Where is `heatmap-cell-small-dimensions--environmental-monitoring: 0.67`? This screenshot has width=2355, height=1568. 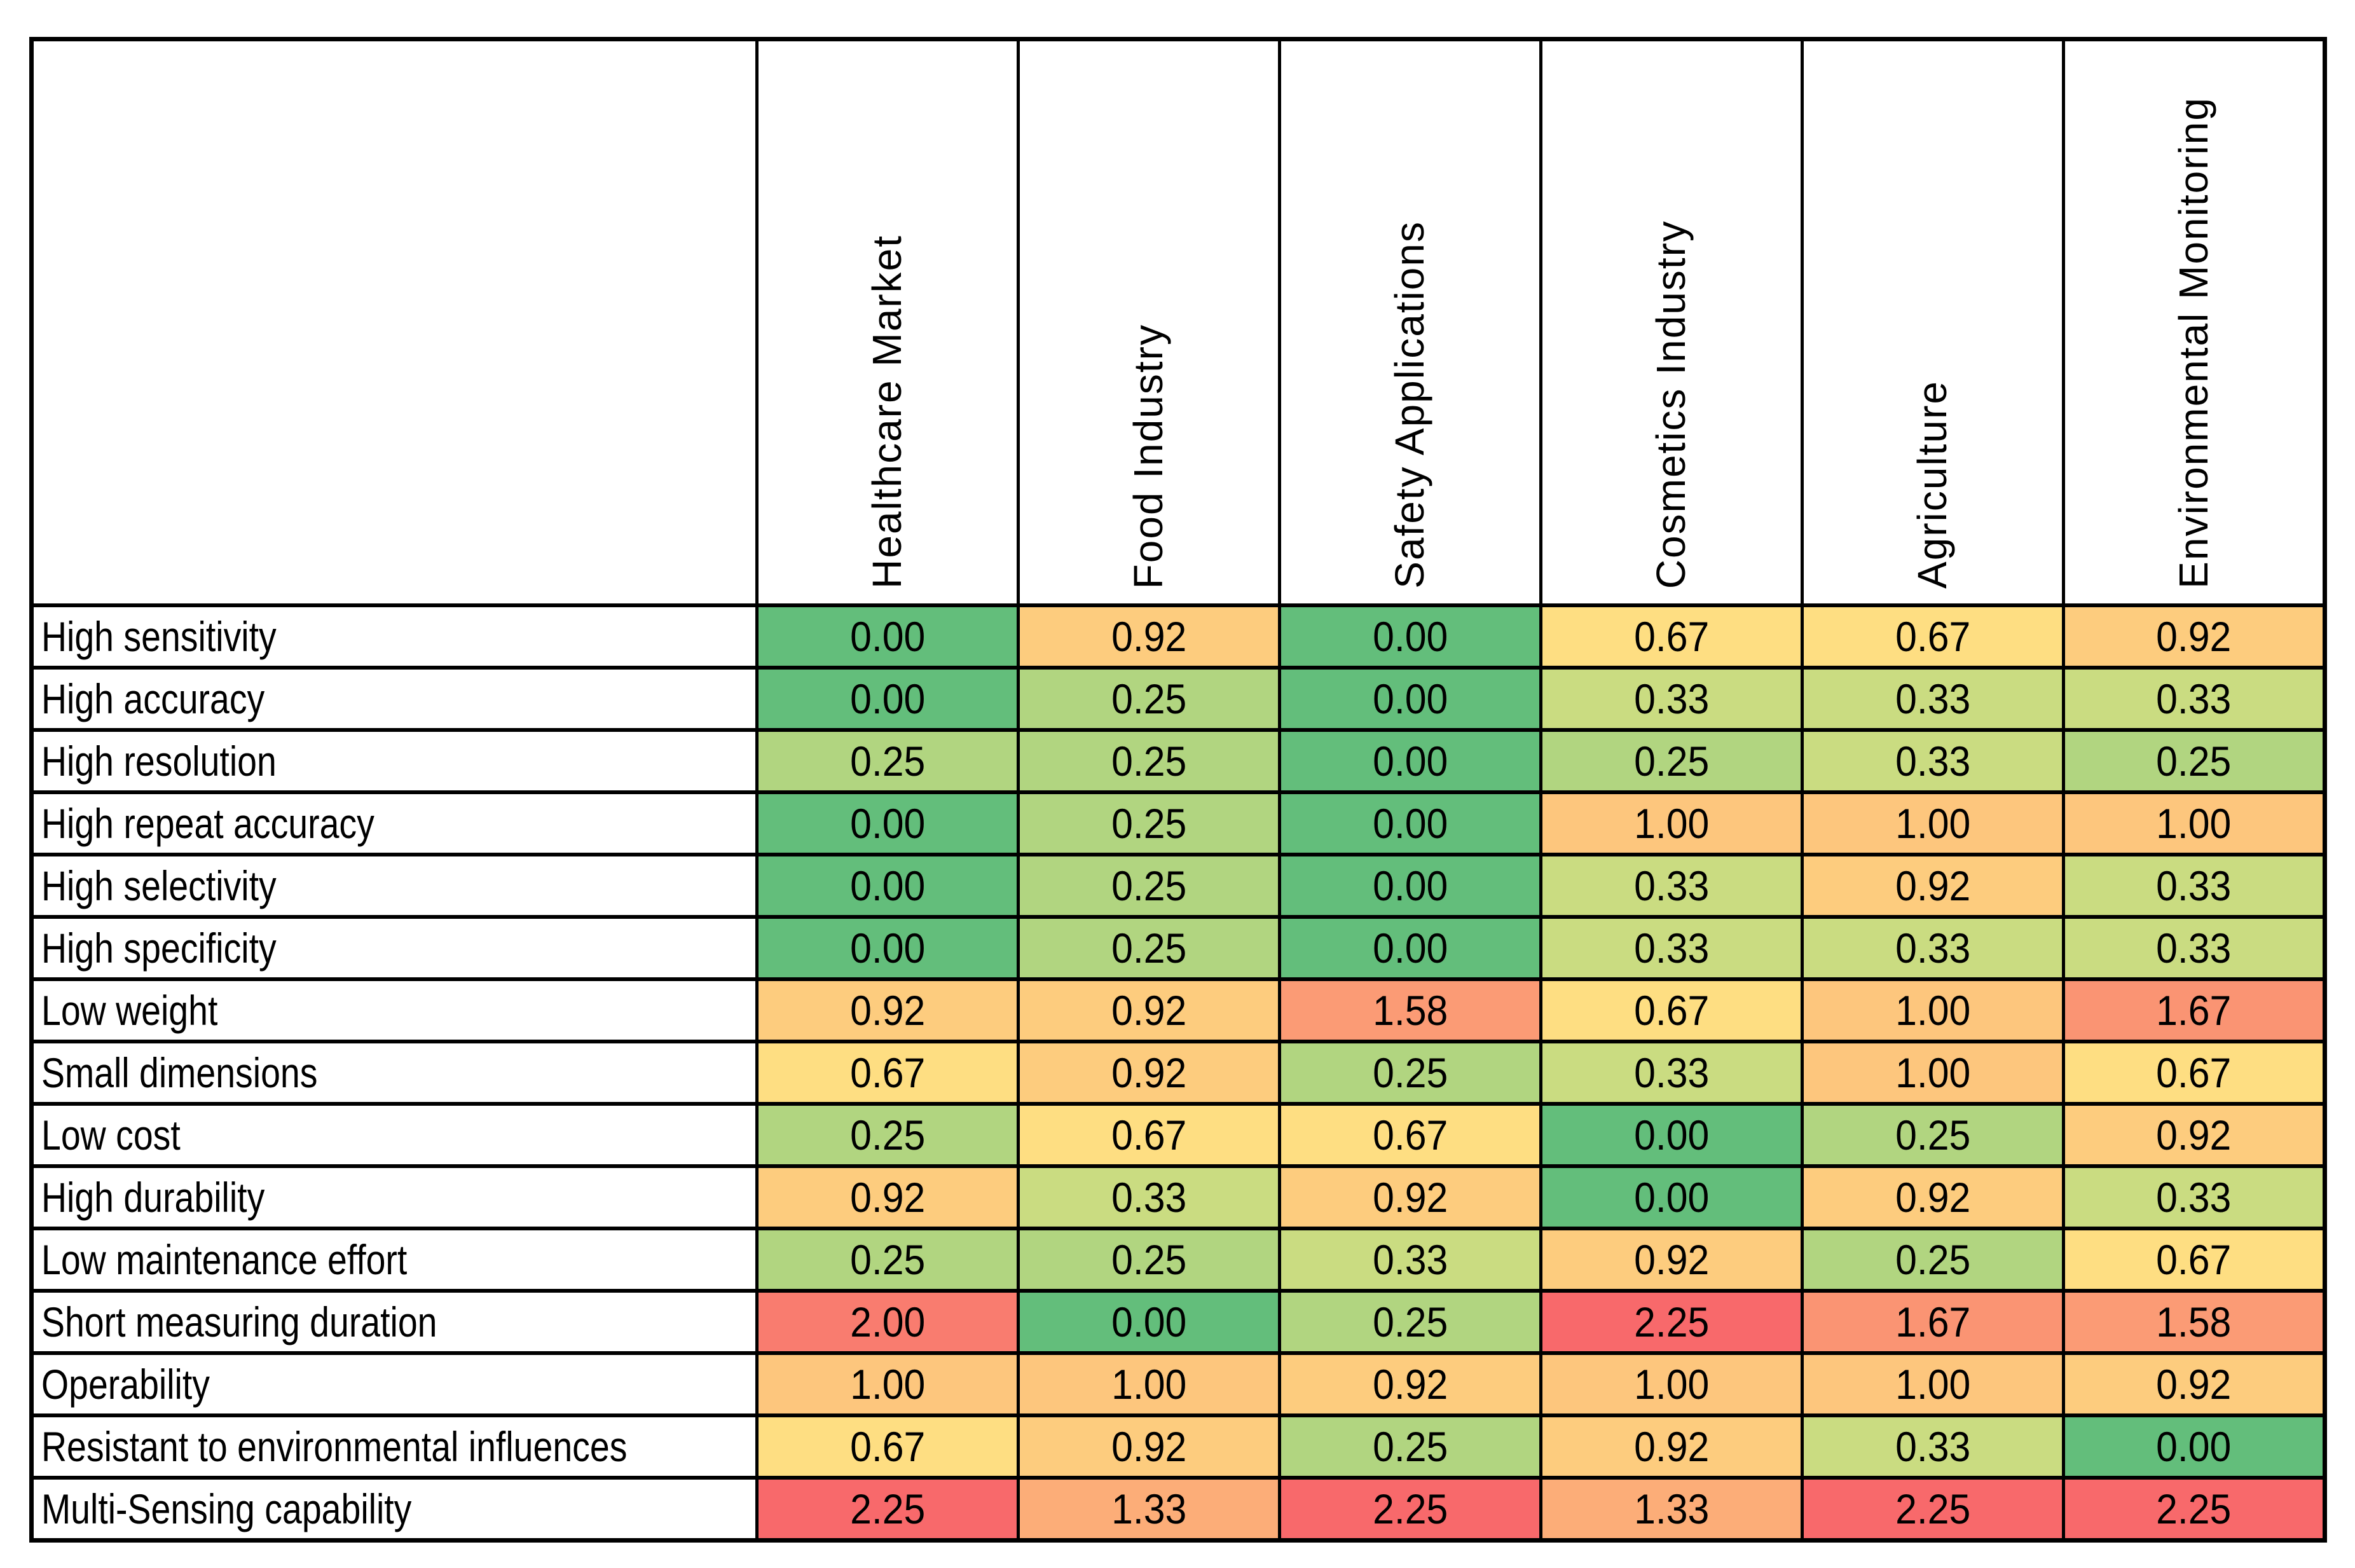
heatmap-cell-small-dimensions--environmental-monitoring: 0.67 is located at coordinates (2194, 1073).